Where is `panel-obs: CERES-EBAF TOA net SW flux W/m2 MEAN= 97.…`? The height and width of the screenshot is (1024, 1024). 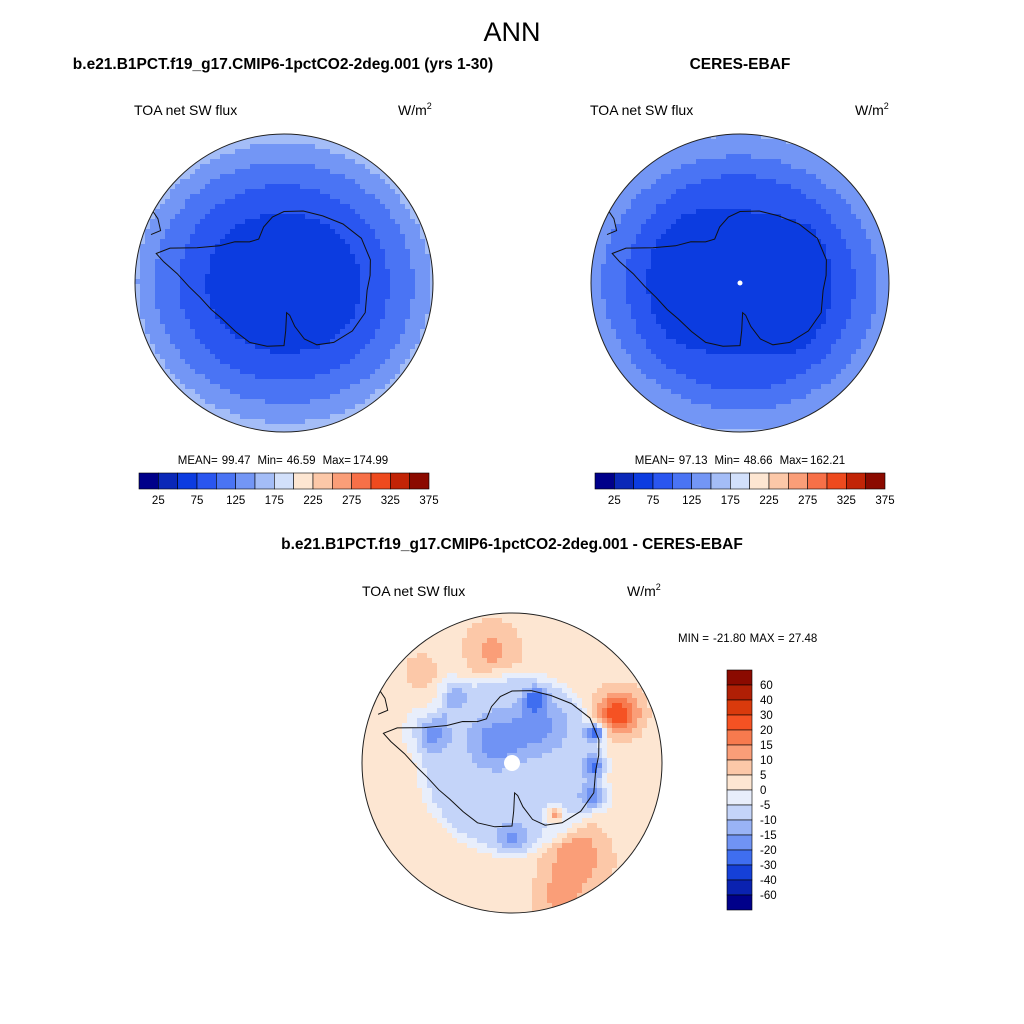 panel-obs: CERES-EBAF TOA net SW flux W/m2 MEAN= 97.… is located at coordinates (742, 281).